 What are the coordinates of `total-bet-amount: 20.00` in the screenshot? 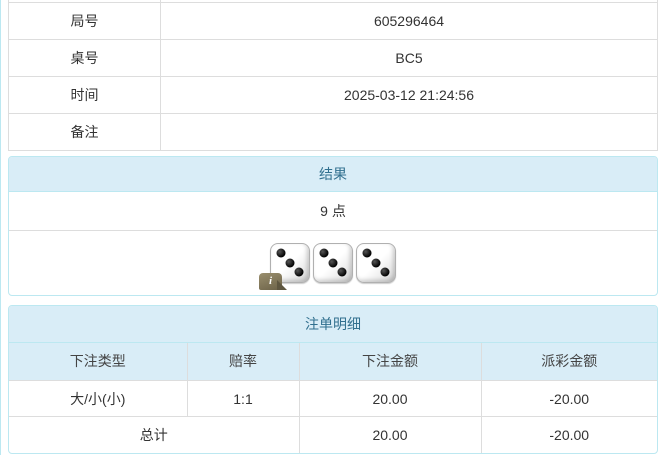 It's located at (390, 434).